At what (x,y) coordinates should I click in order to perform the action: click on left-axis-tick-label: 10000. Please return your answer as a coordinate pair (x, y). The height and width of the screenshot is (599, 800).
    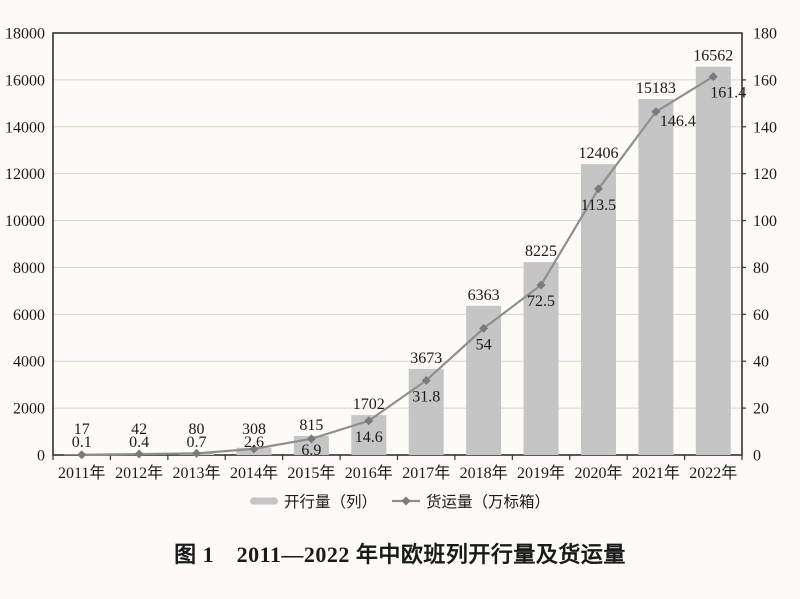
    Looking at the image, I should click on (25, 221).